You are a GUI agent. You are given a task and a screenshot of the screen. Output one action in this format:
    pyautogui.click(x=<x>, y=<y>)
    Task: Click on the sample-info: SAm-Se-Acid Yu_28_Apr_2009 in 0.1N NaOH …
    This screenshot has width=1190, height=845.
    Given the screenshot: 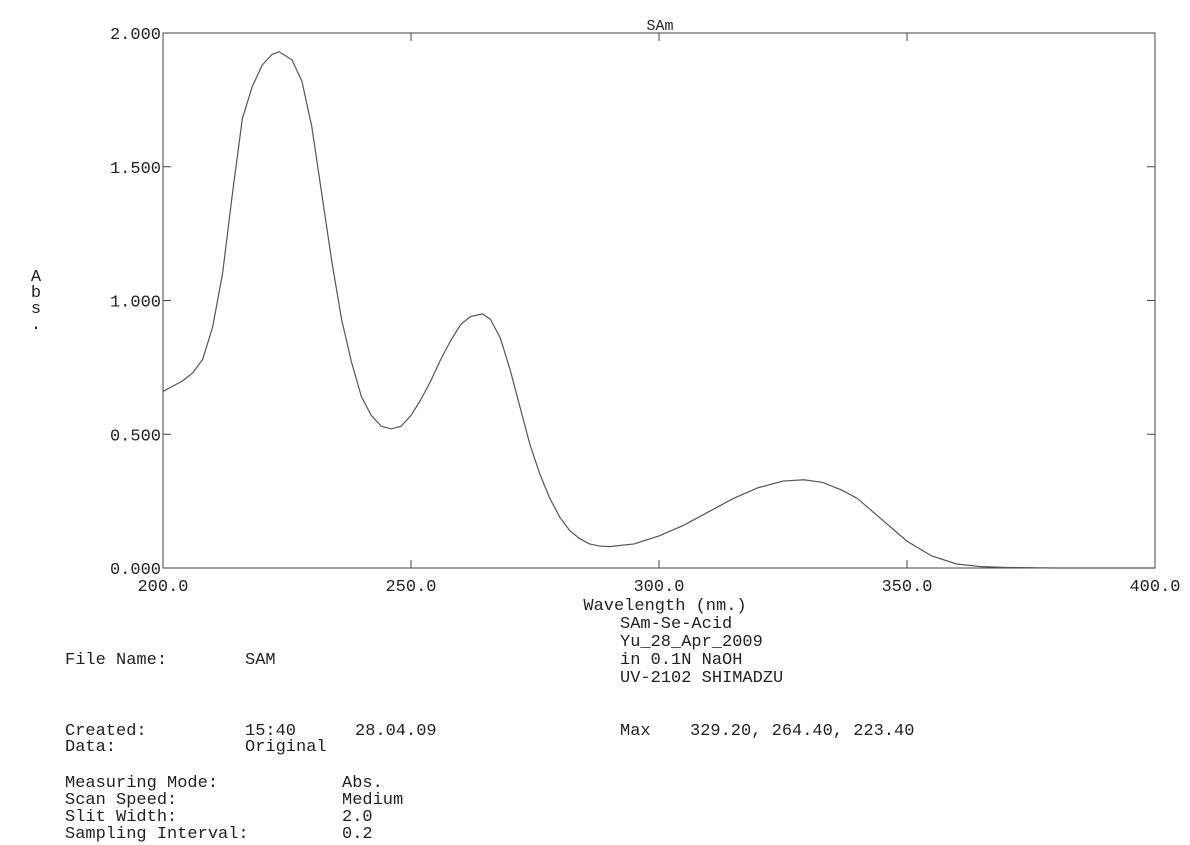 What is the action you would take?
    pyautogui.click(x=701, y=651)
    